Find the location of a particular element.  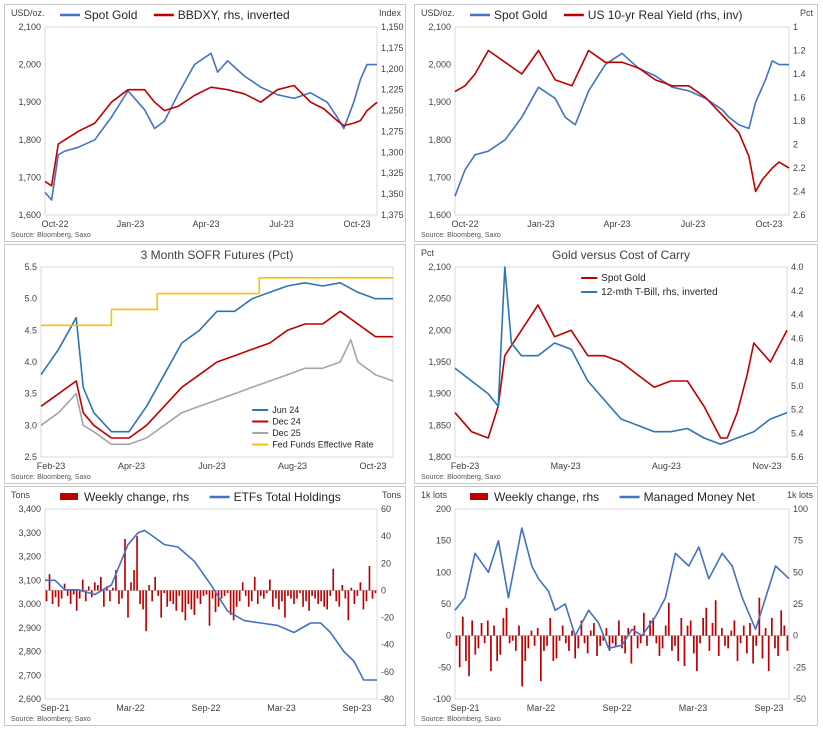

y-left-tick-label: 1,600 is located at coordinates (29, 215).